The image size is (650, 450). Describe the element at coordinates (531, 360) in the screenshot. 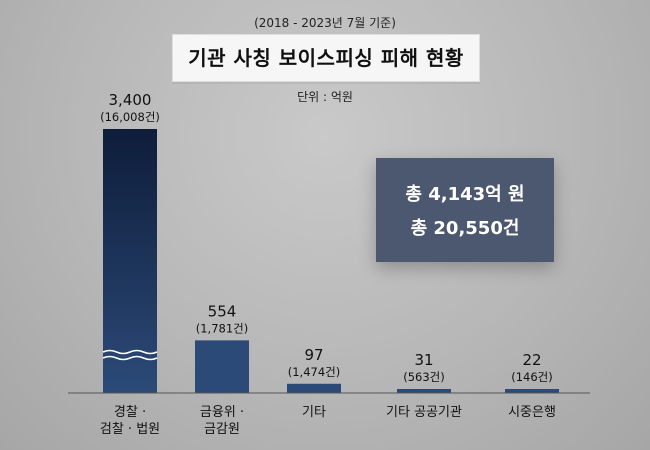

I see `value-label: 22` at that location.